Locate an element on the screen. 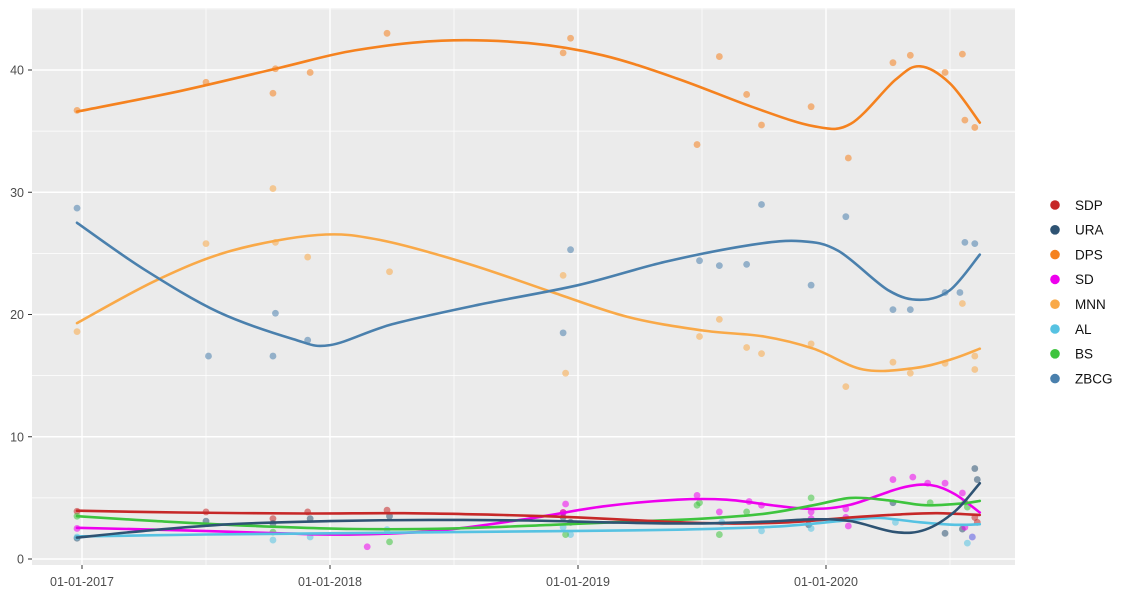 Image resolution: width=1137 pixels, height=600 pixels. smooth-line-AL is located at coordinates (528, 527).